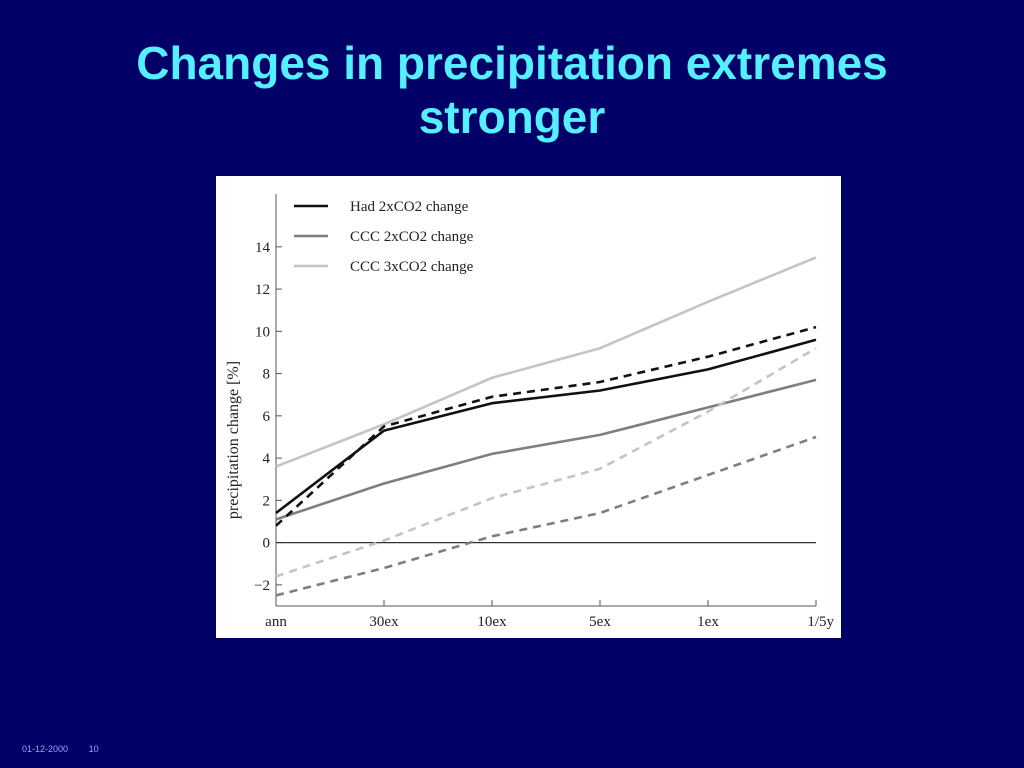 The height and width of the screenshot is (768, 1024). Describe the element at coordinates (267, 375) in the screenshot. I see `y-tick-label: 8` at that location.